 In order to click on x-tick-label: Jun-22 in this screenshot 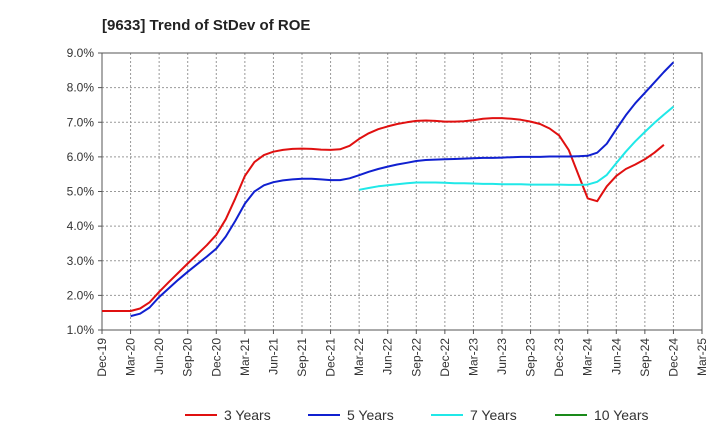, I will do `click(388, 356)`.